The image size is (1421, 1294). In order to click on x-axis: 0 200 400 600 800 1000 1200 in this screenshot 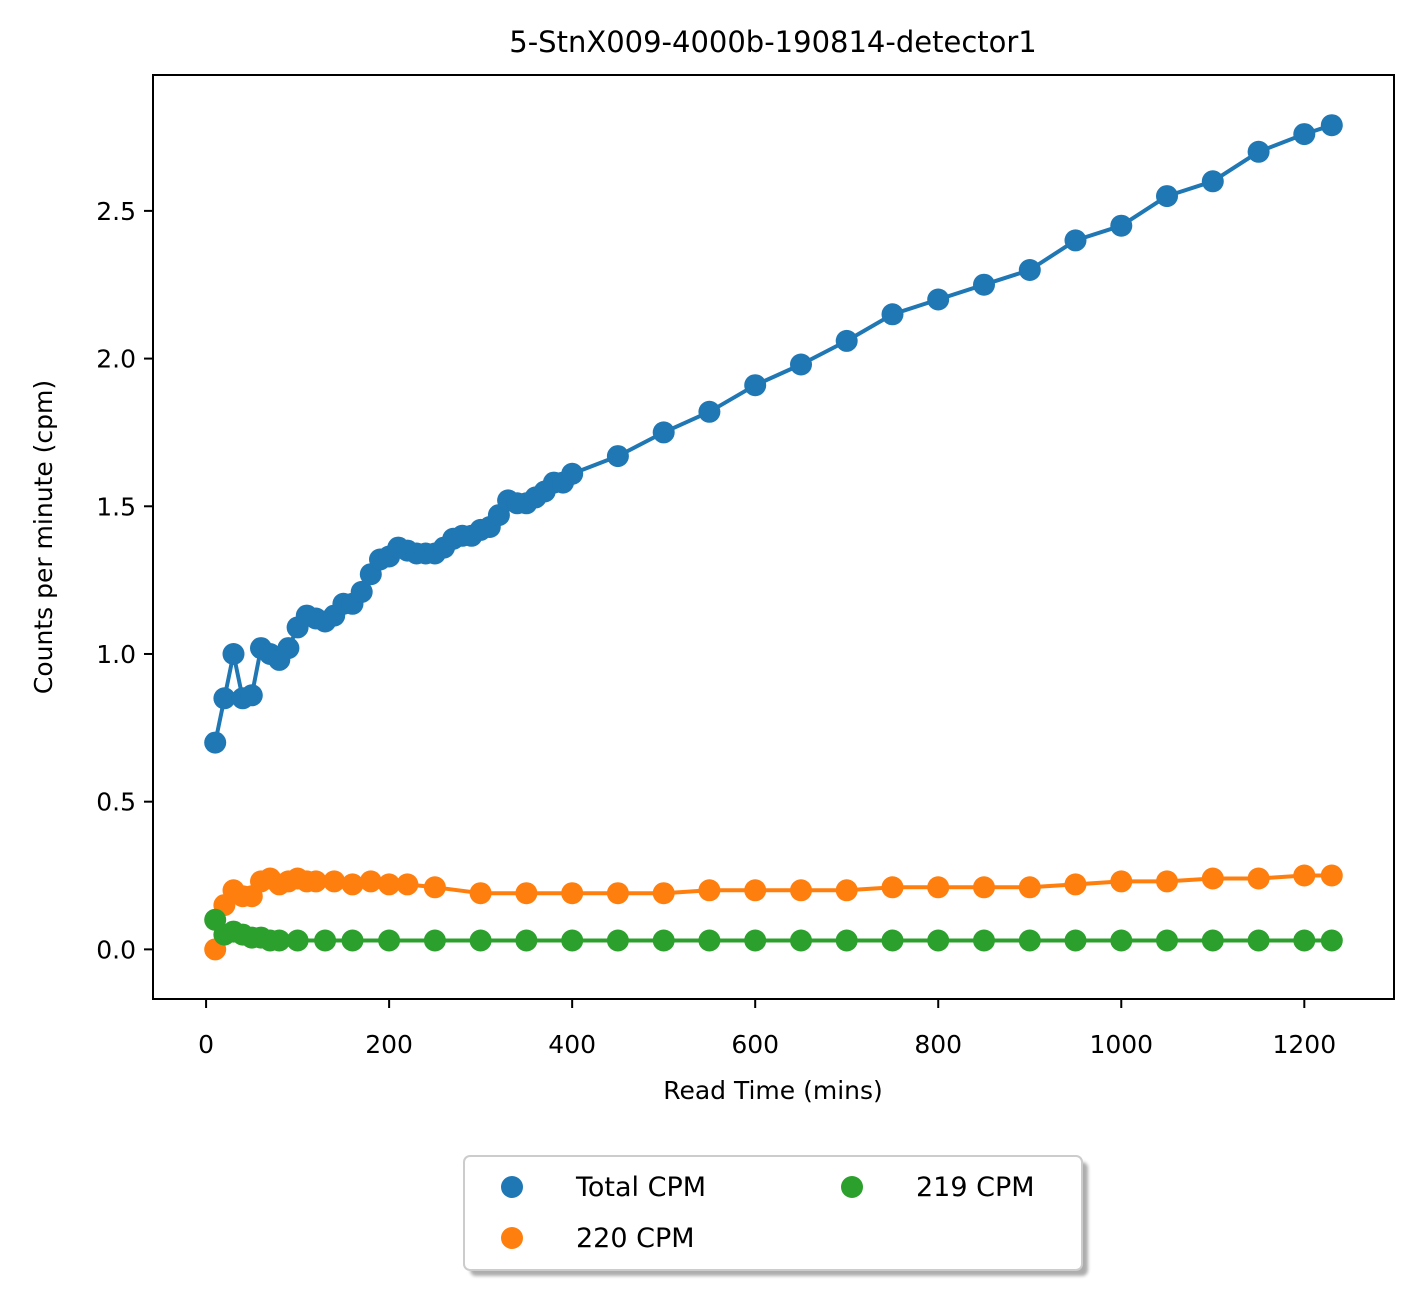, I will do `click(767, 1029)`.